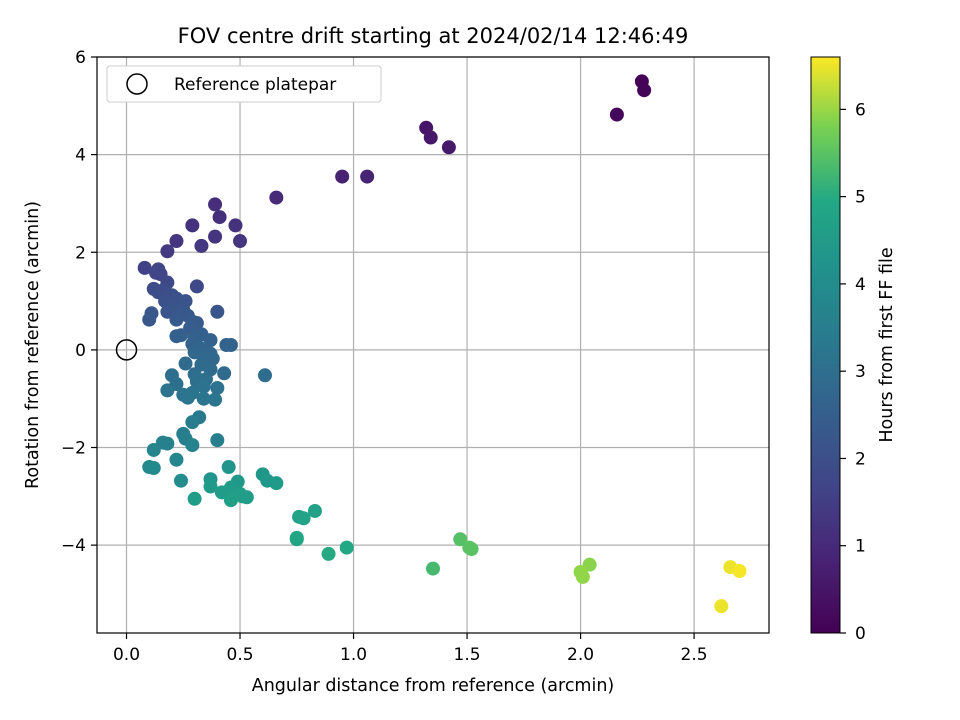  I want to click on legend-entry-reference-platepar: Reference platepar, so click(255, 85).